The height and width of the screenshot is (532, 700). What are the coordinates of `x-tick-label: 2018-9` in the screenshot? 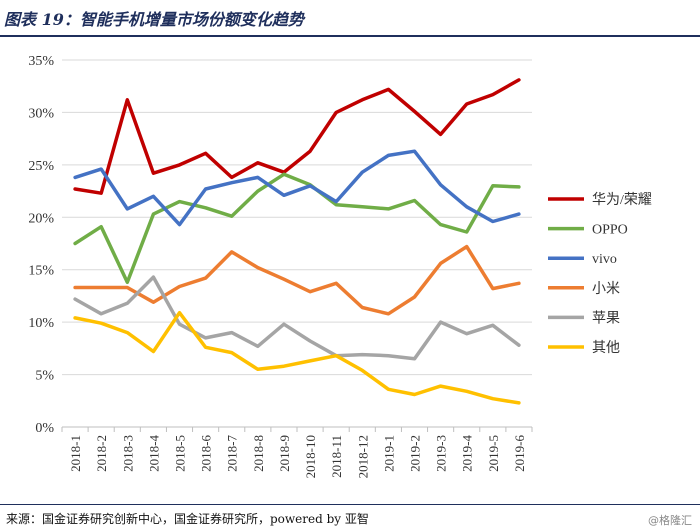 It's located at (284, 453).